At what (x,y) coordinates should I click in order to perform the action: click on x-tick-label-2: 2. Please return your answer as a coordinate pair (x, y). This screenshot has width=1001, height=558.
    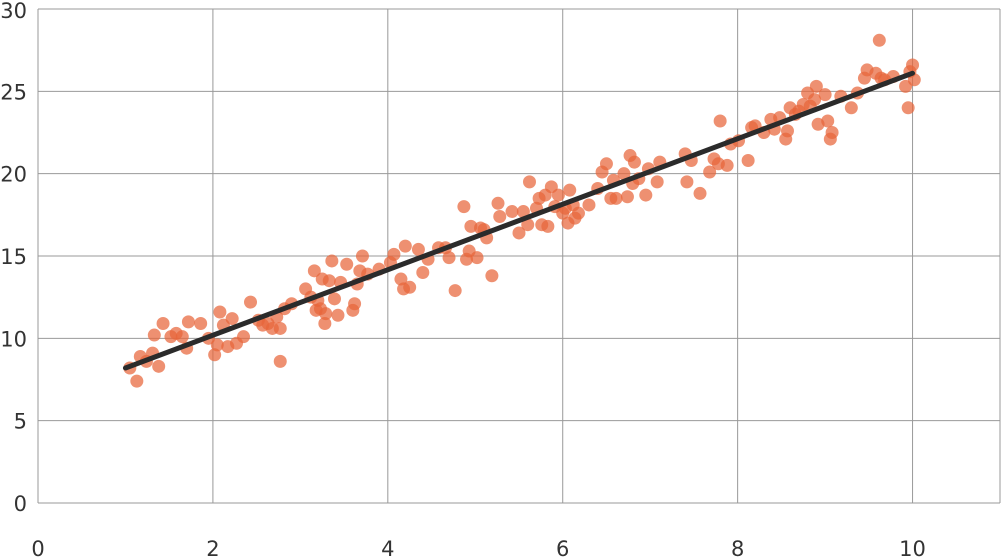
    Looking at the image, I should click on (212, 547).